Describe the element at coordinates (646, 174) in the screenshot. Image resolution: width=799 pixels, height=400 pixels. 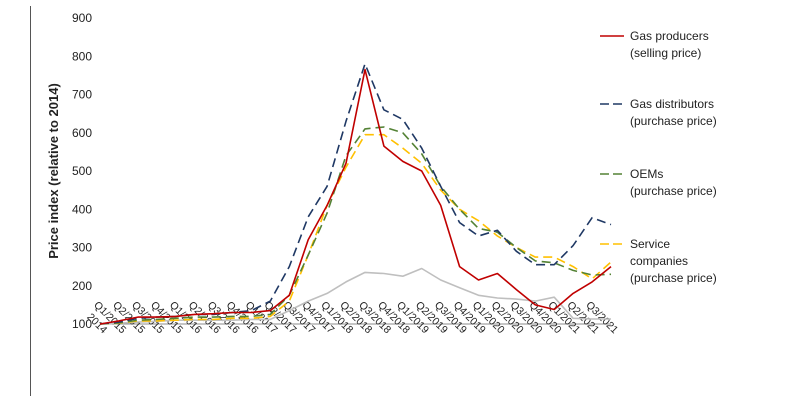
I see `legend-label: OEMs` at that location.